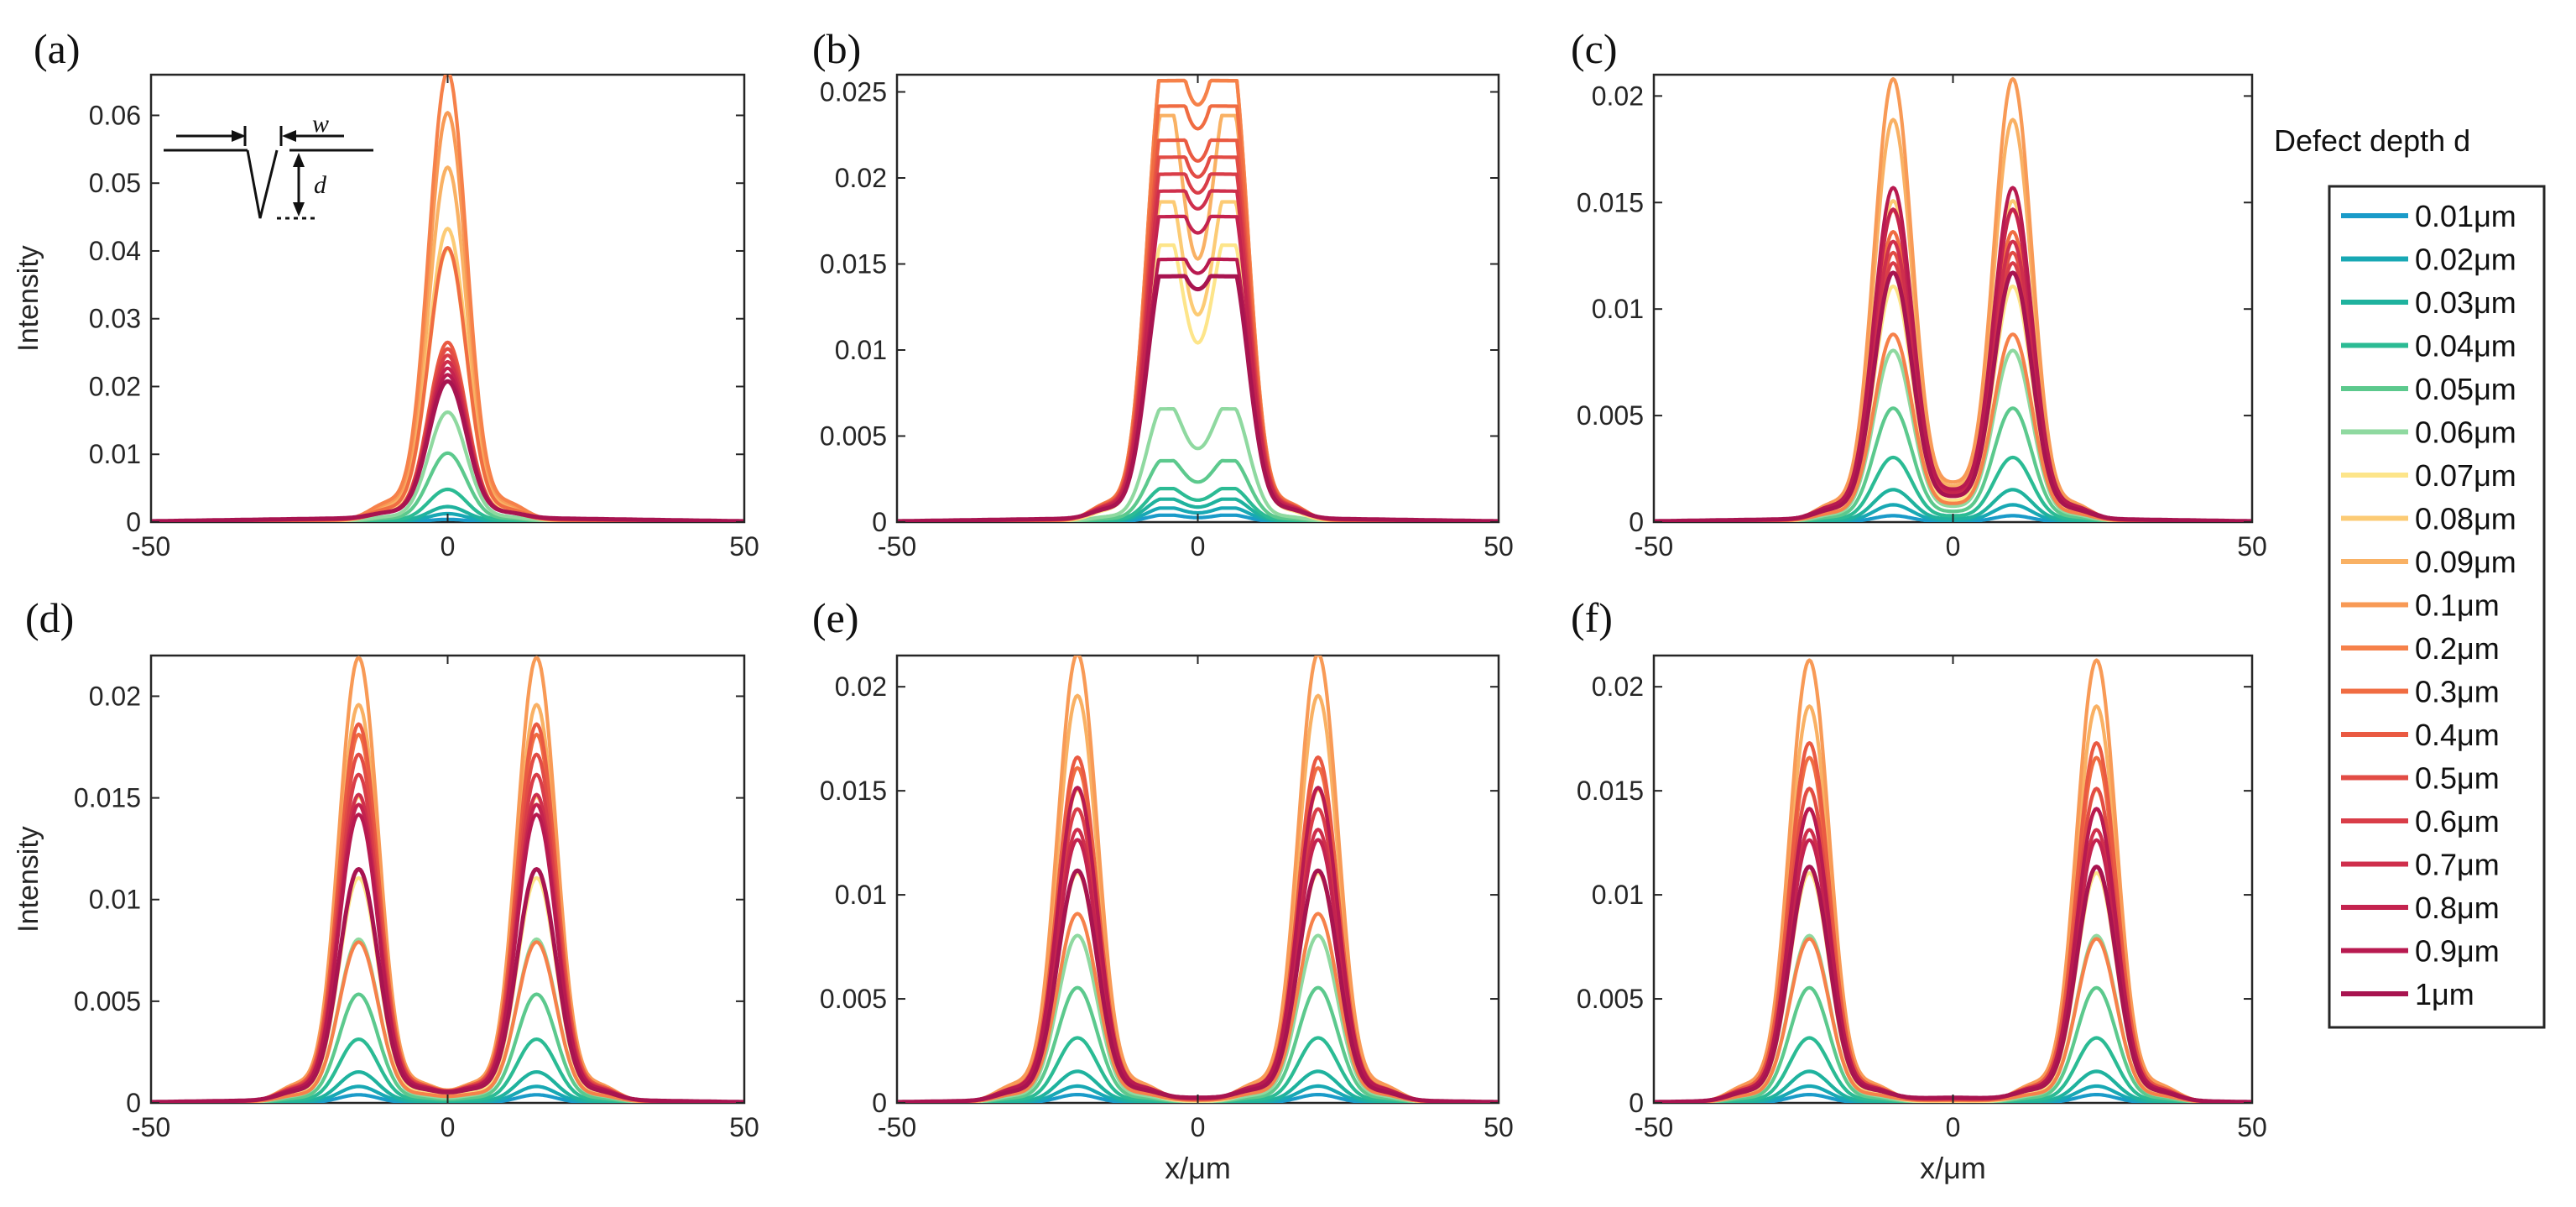 The image size is (2576, 1207). What do you see at coordinates (115, 251) in the screenshot?
I see `y-tick-label: 0.04` at bounding box center [115, 251].